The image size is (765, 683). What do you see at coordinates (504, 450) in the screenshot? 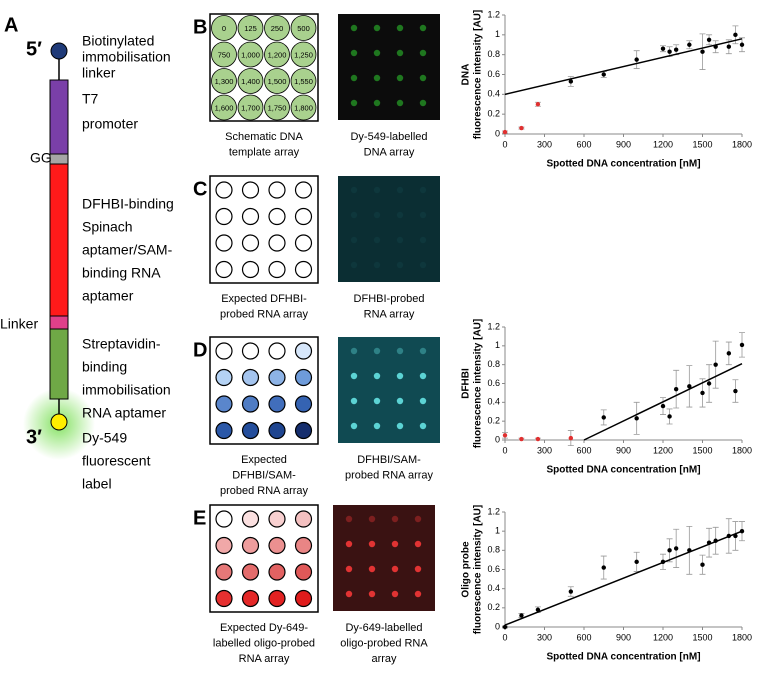
I see `x-tick-label: 0` at bounding box center [504, 450].